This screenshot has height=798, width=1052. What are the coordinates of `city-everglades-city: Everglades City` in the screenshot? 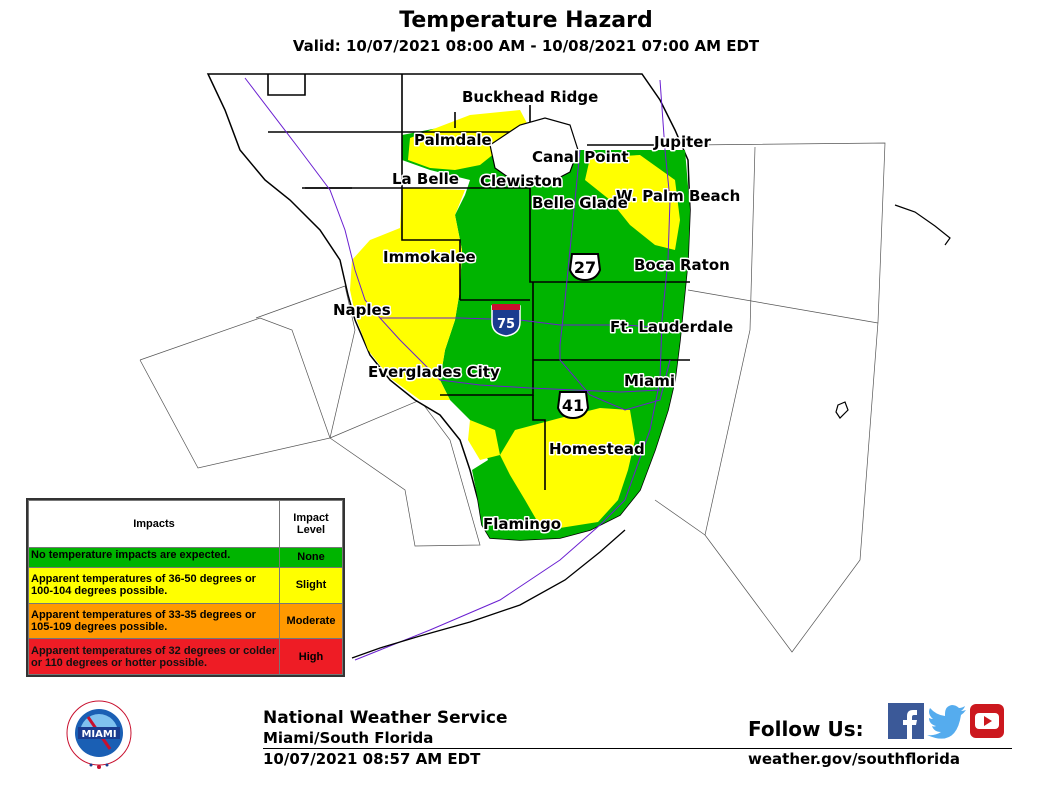 It's located at (434, 372).